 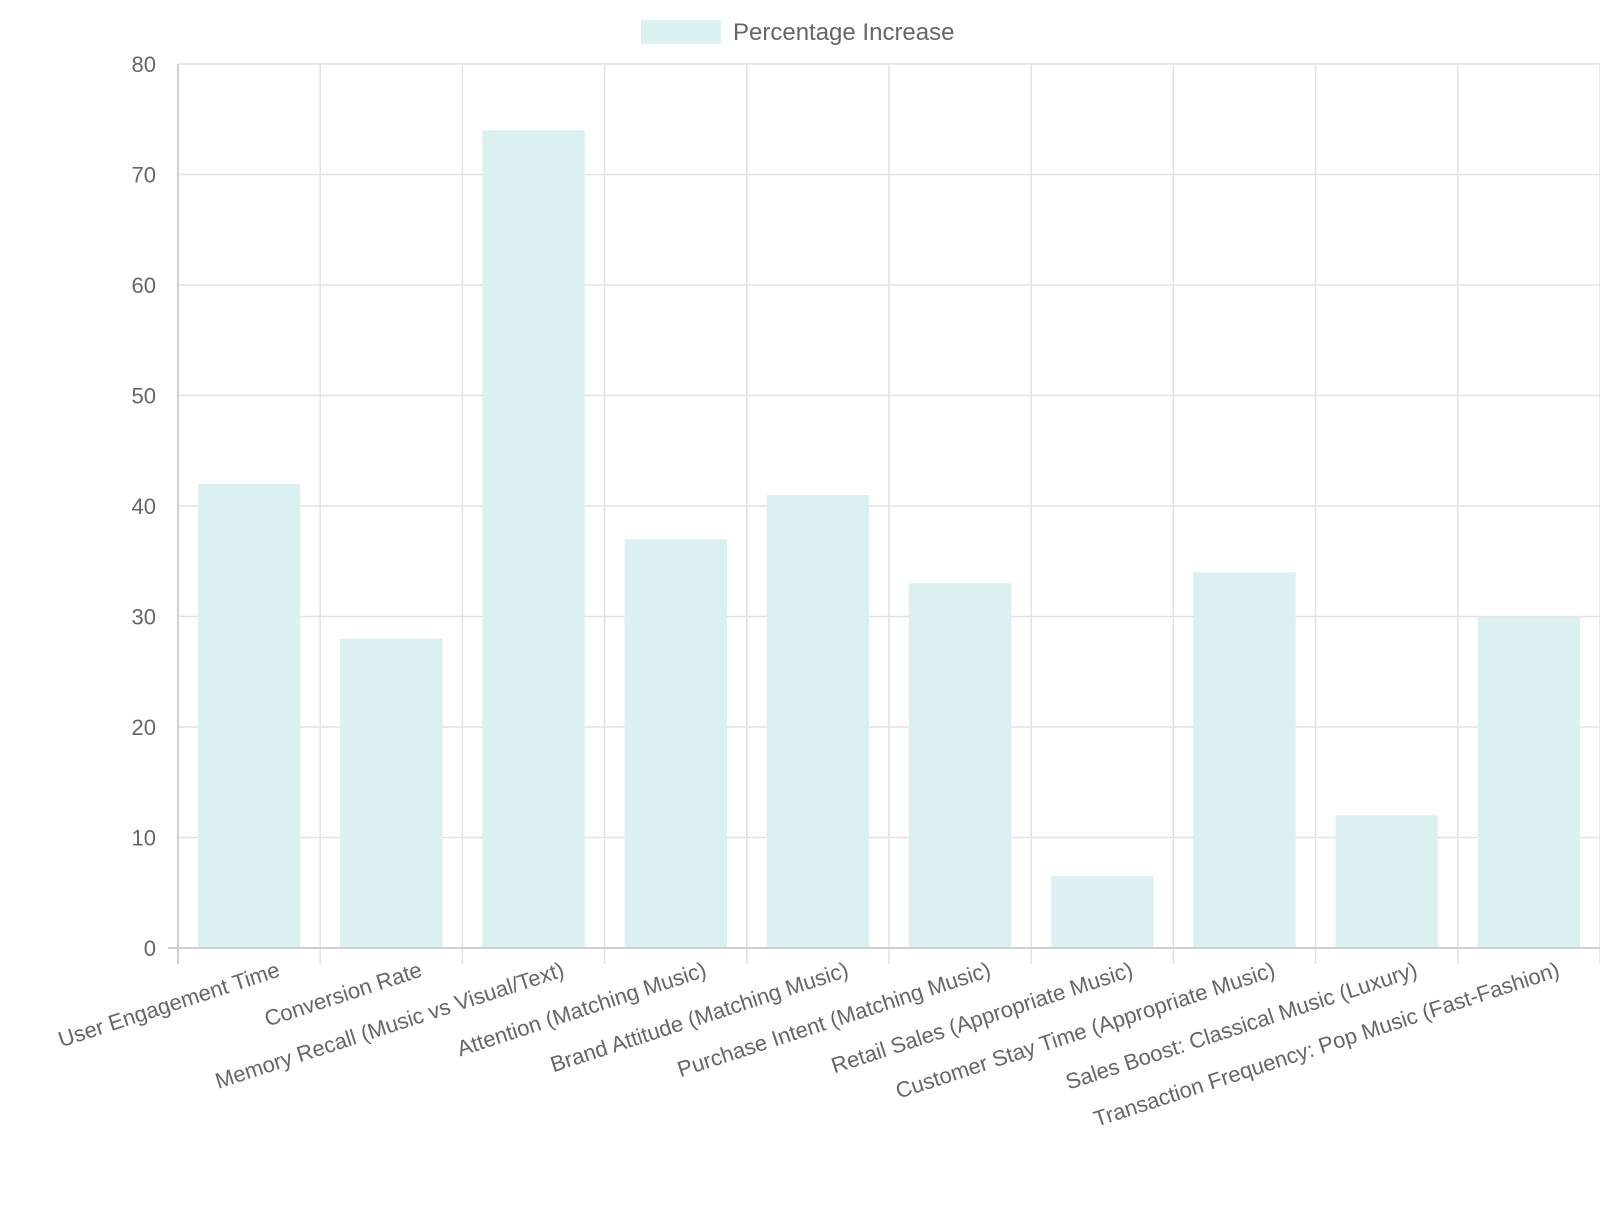 What do you see at coordinates (843, 32) in the screenshot?
I see `legend-label: Percentage Increase` at bounding box center [843, 32].